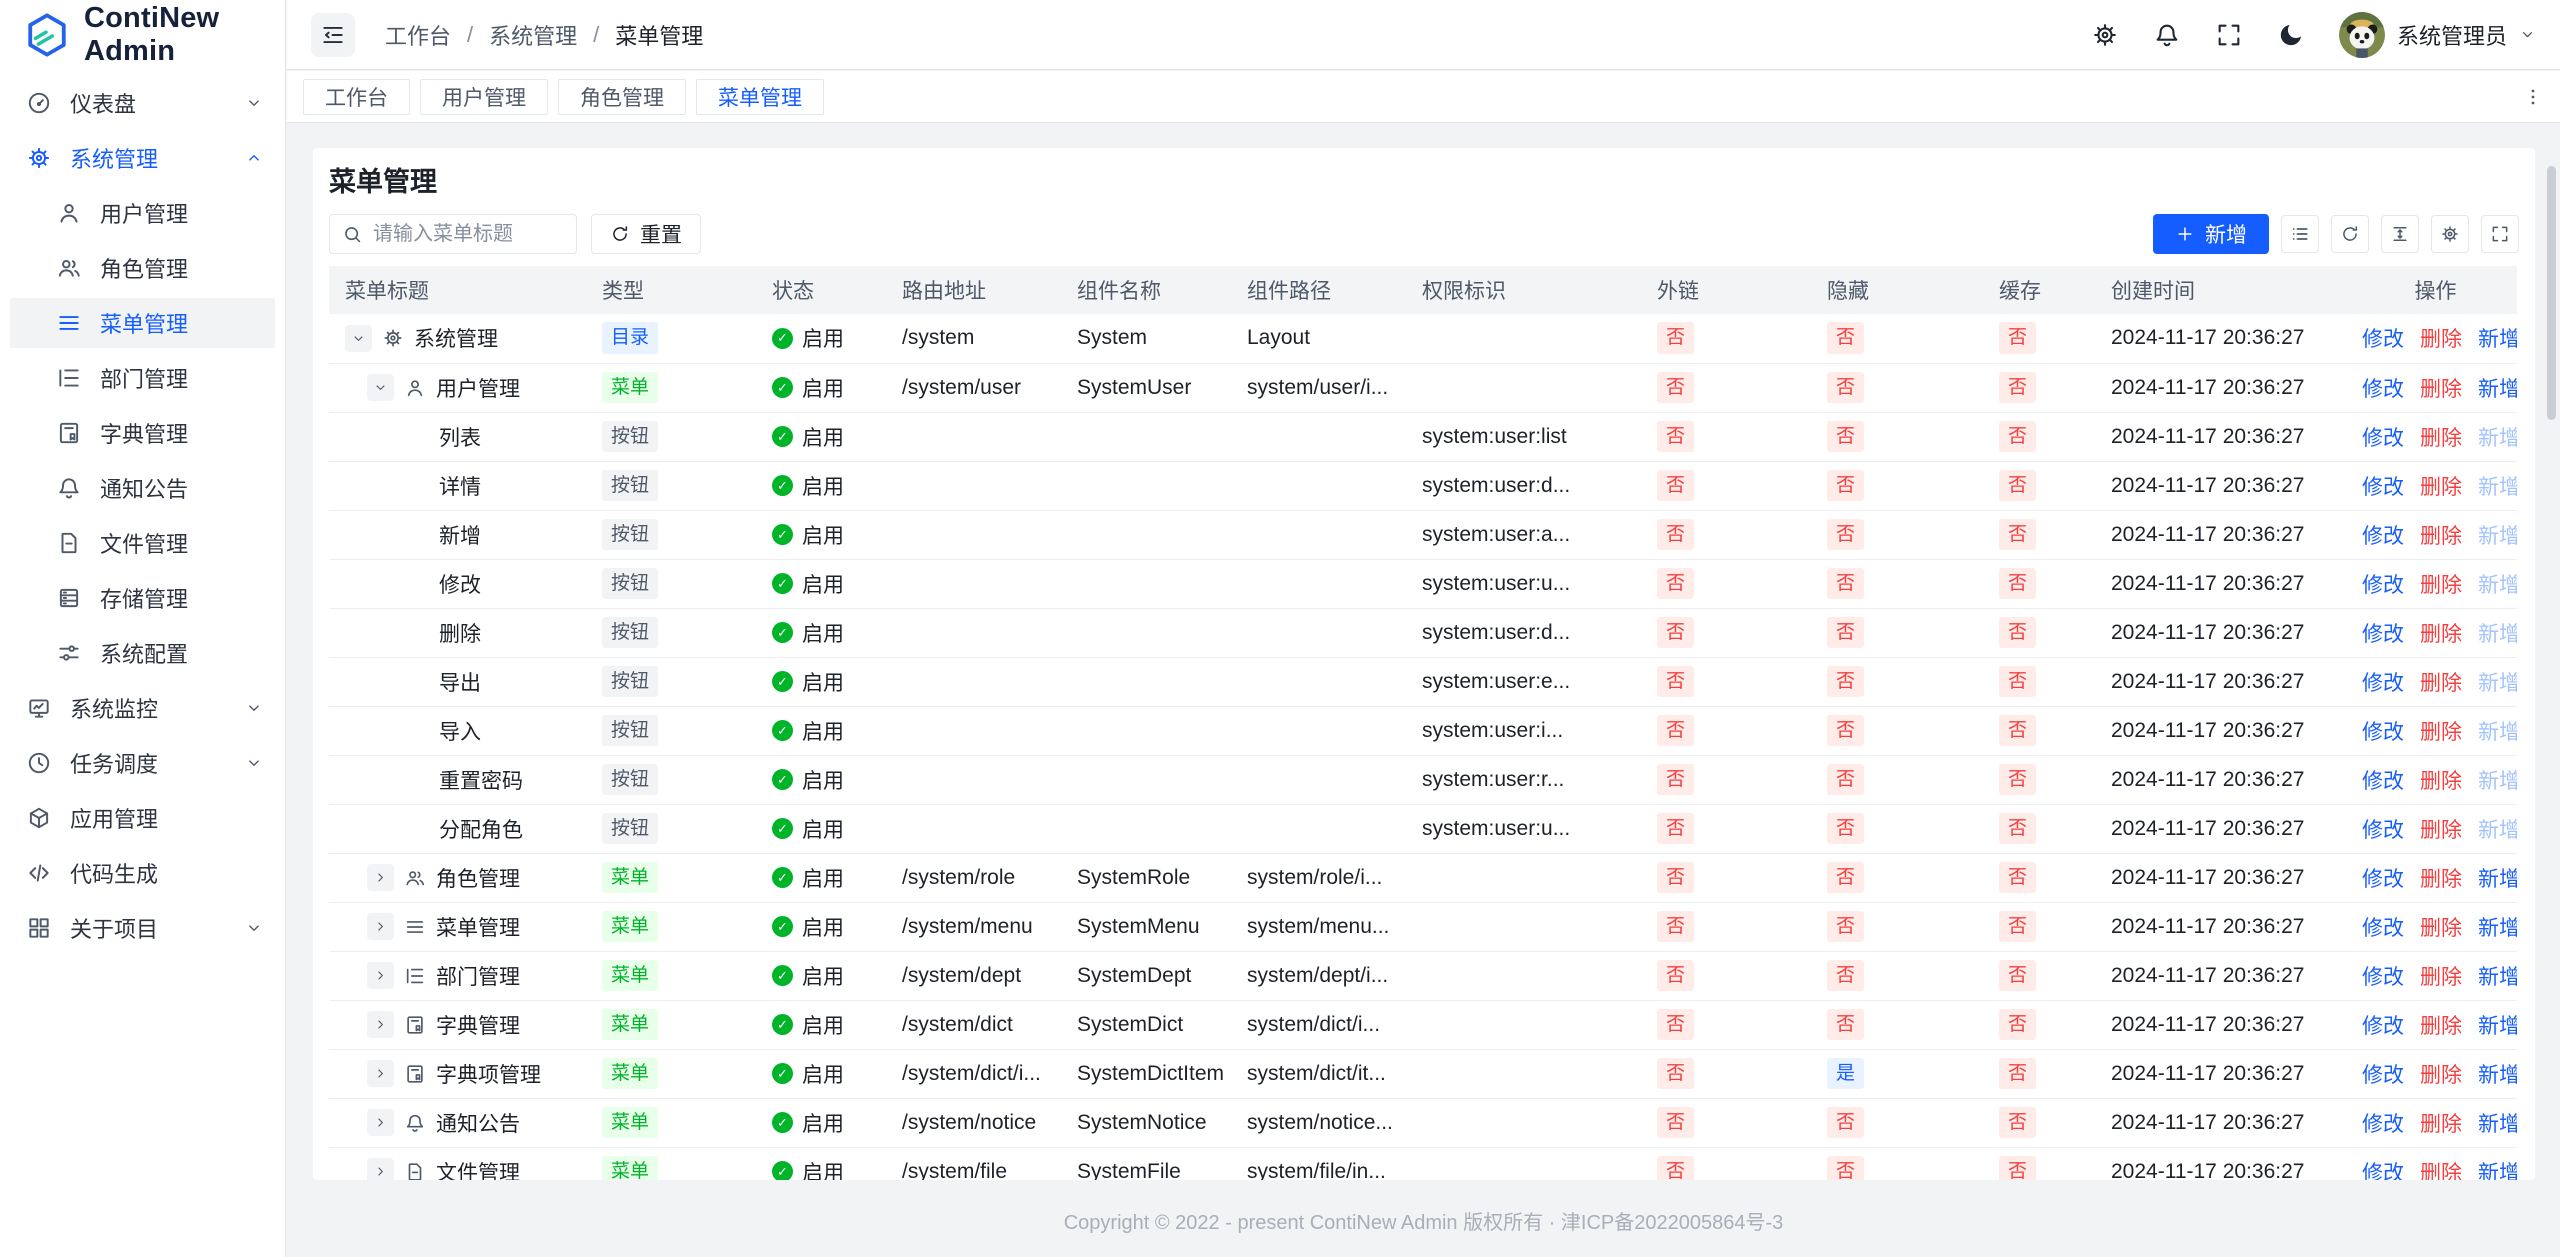 This screenshot has height=1257, width=2560. What do you see at coordinates (760, 96) in the screenshot?
I see `tab-菜单管理: 菜单管理` at bounding box center [760, 96].